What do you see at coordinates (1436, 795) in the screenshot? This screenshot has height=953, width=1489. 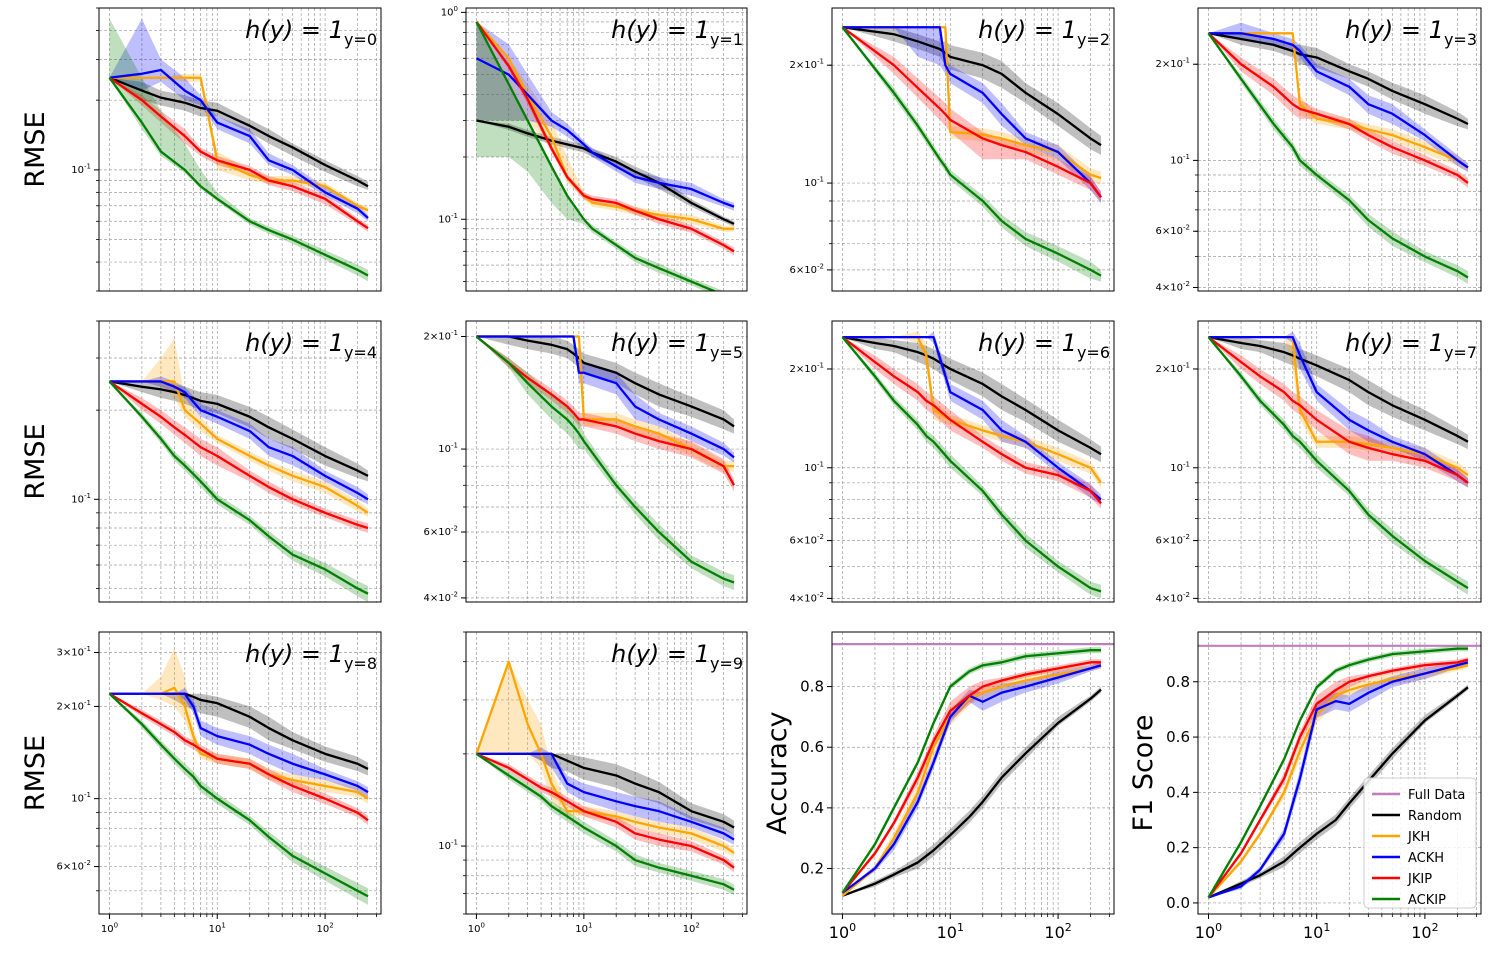 I see `legend-label-full-data: Full Data` at bounding box center [1436, 795].